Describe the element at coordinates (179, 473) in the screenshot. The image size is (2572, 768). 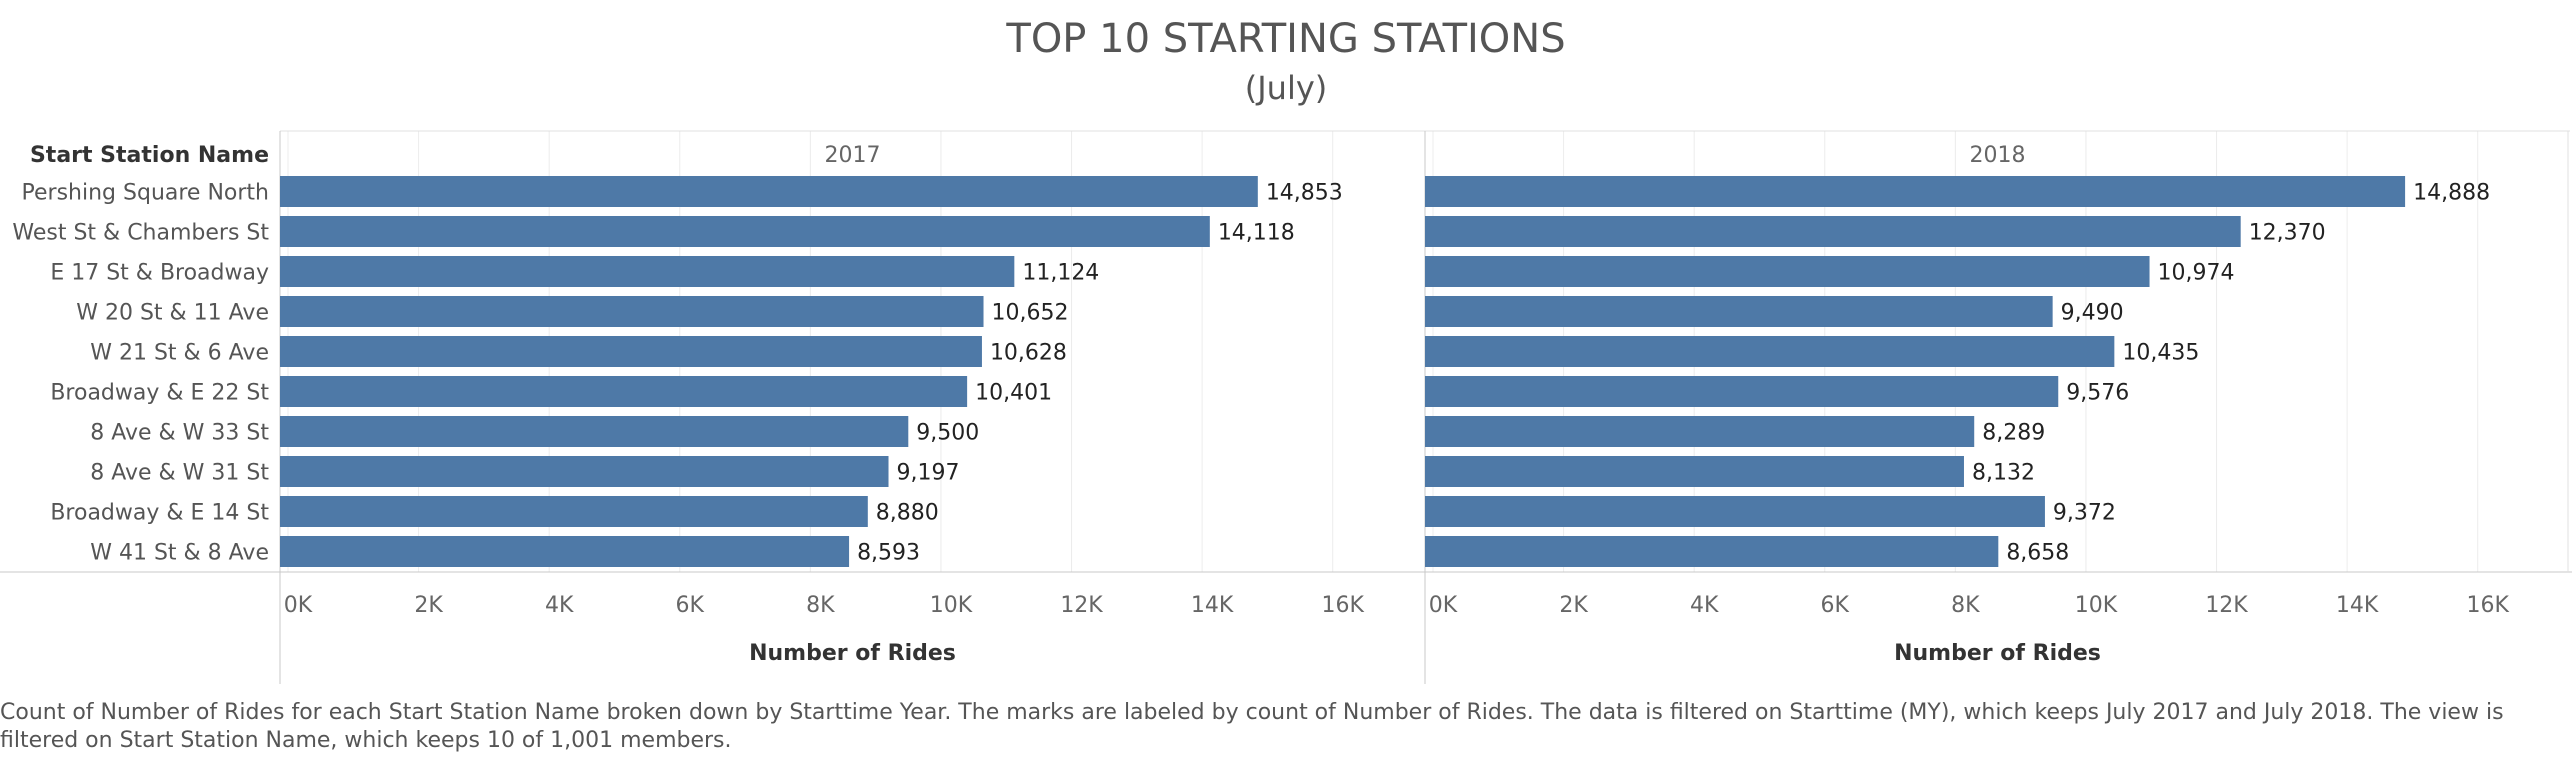
I see `station-label: 8 Ave & W 31 St` at that location.